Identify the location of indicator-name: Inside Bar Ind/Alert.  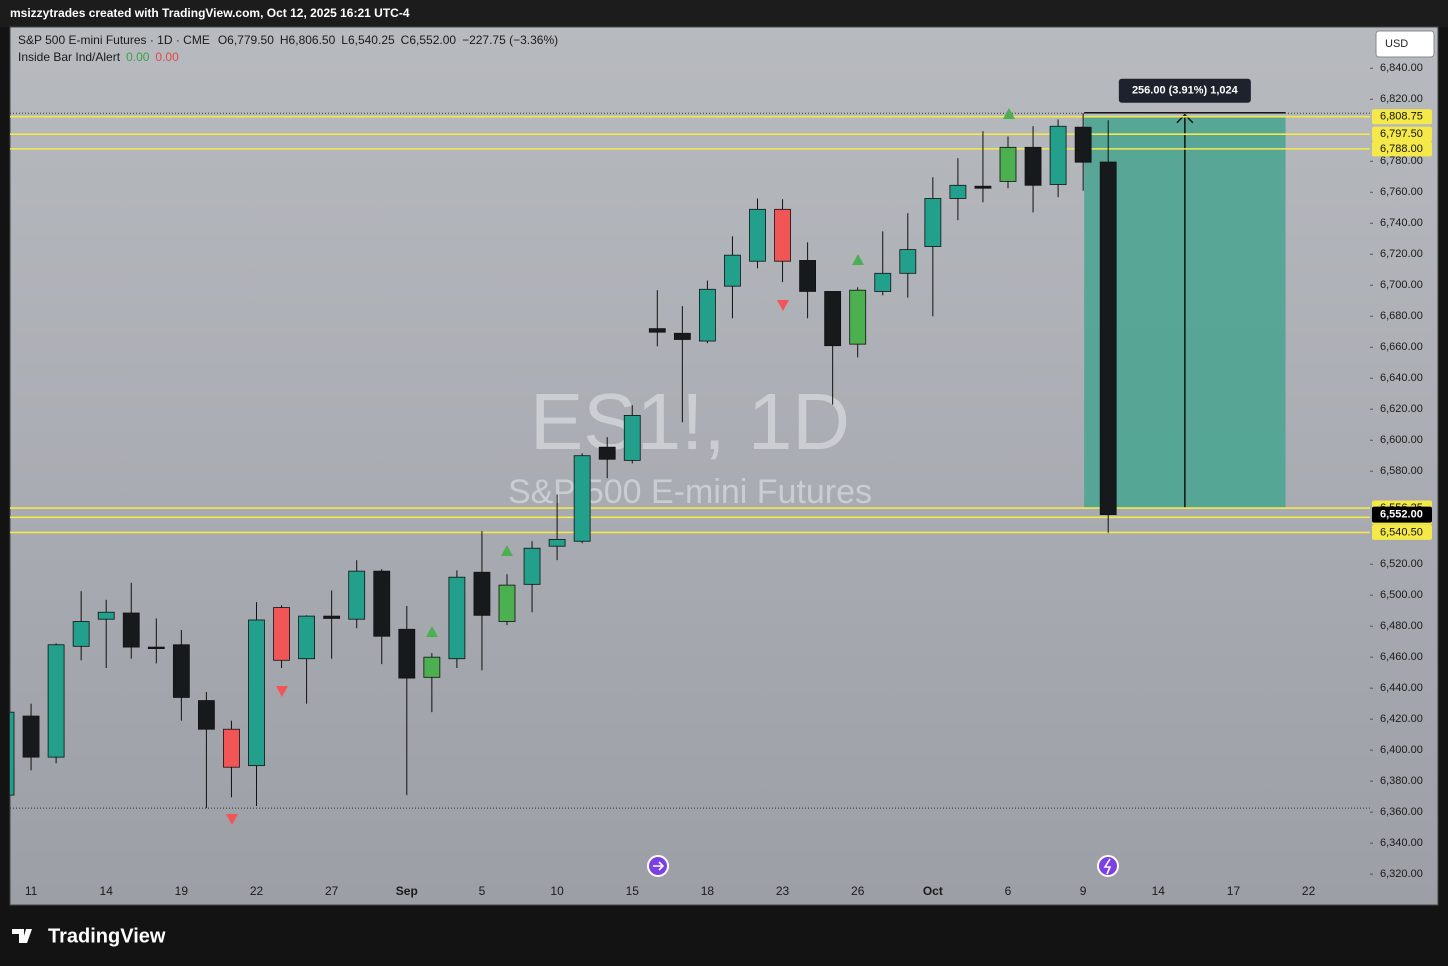
(69, 57).